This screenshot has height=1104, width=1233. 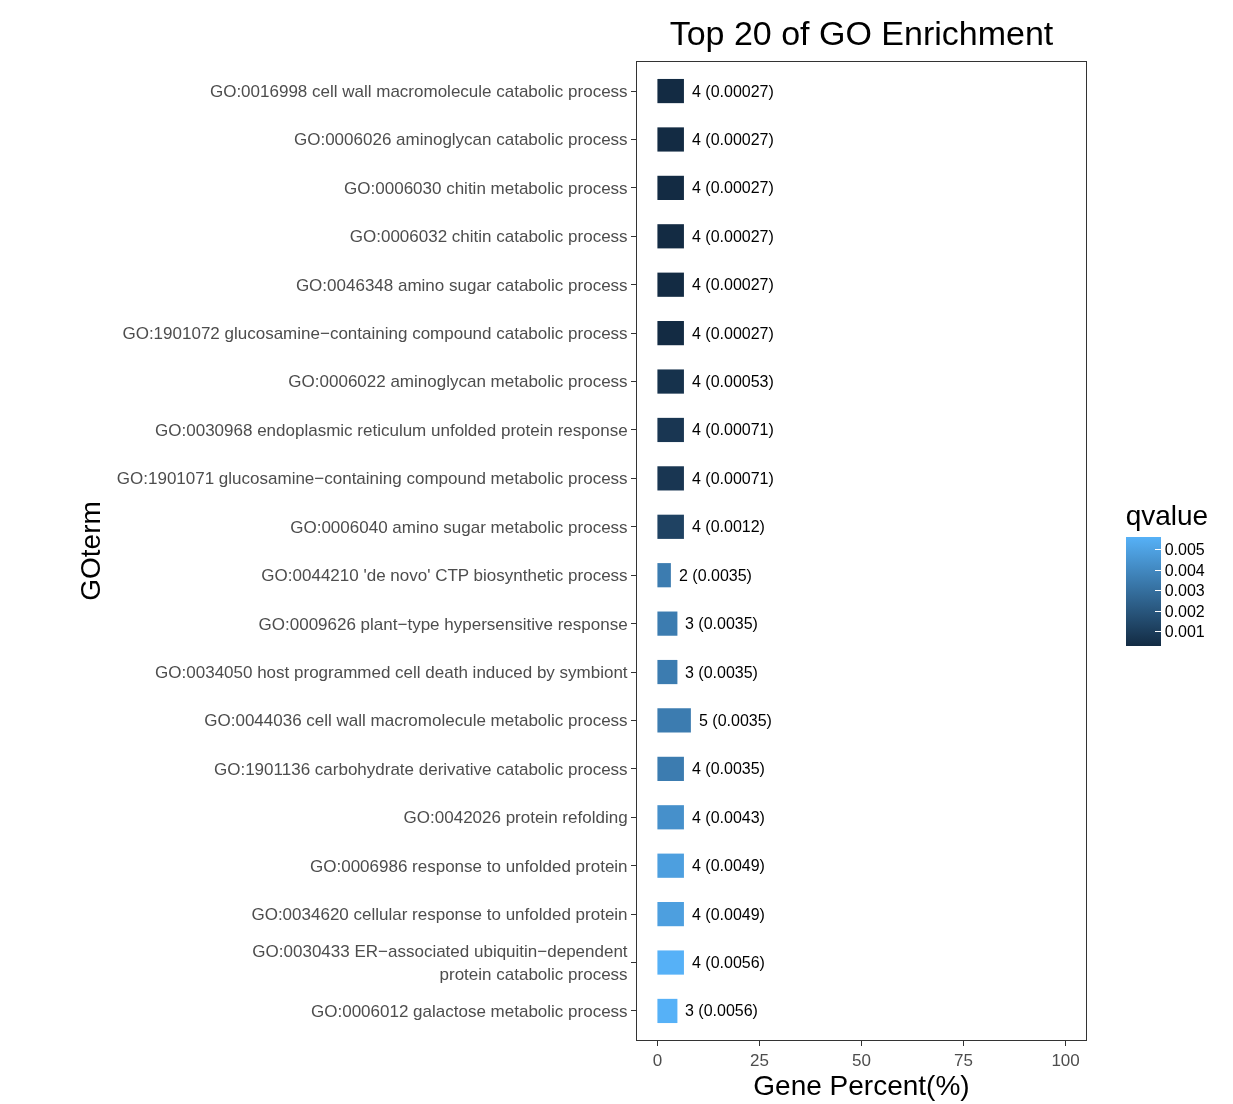 I want to click on y-tick-label: GO:0006986 response to unfolded protein, so click(x=469, y=866).